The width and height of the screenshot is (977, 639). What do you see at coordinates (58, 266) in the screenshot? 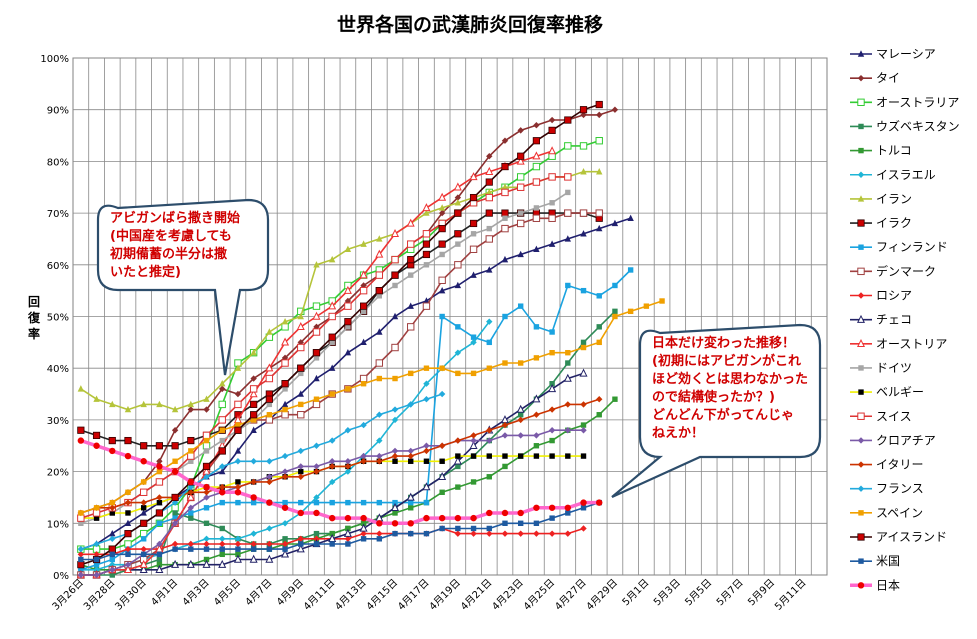
I see `y-tick-label: 60%` at bounding box center [58, 266].